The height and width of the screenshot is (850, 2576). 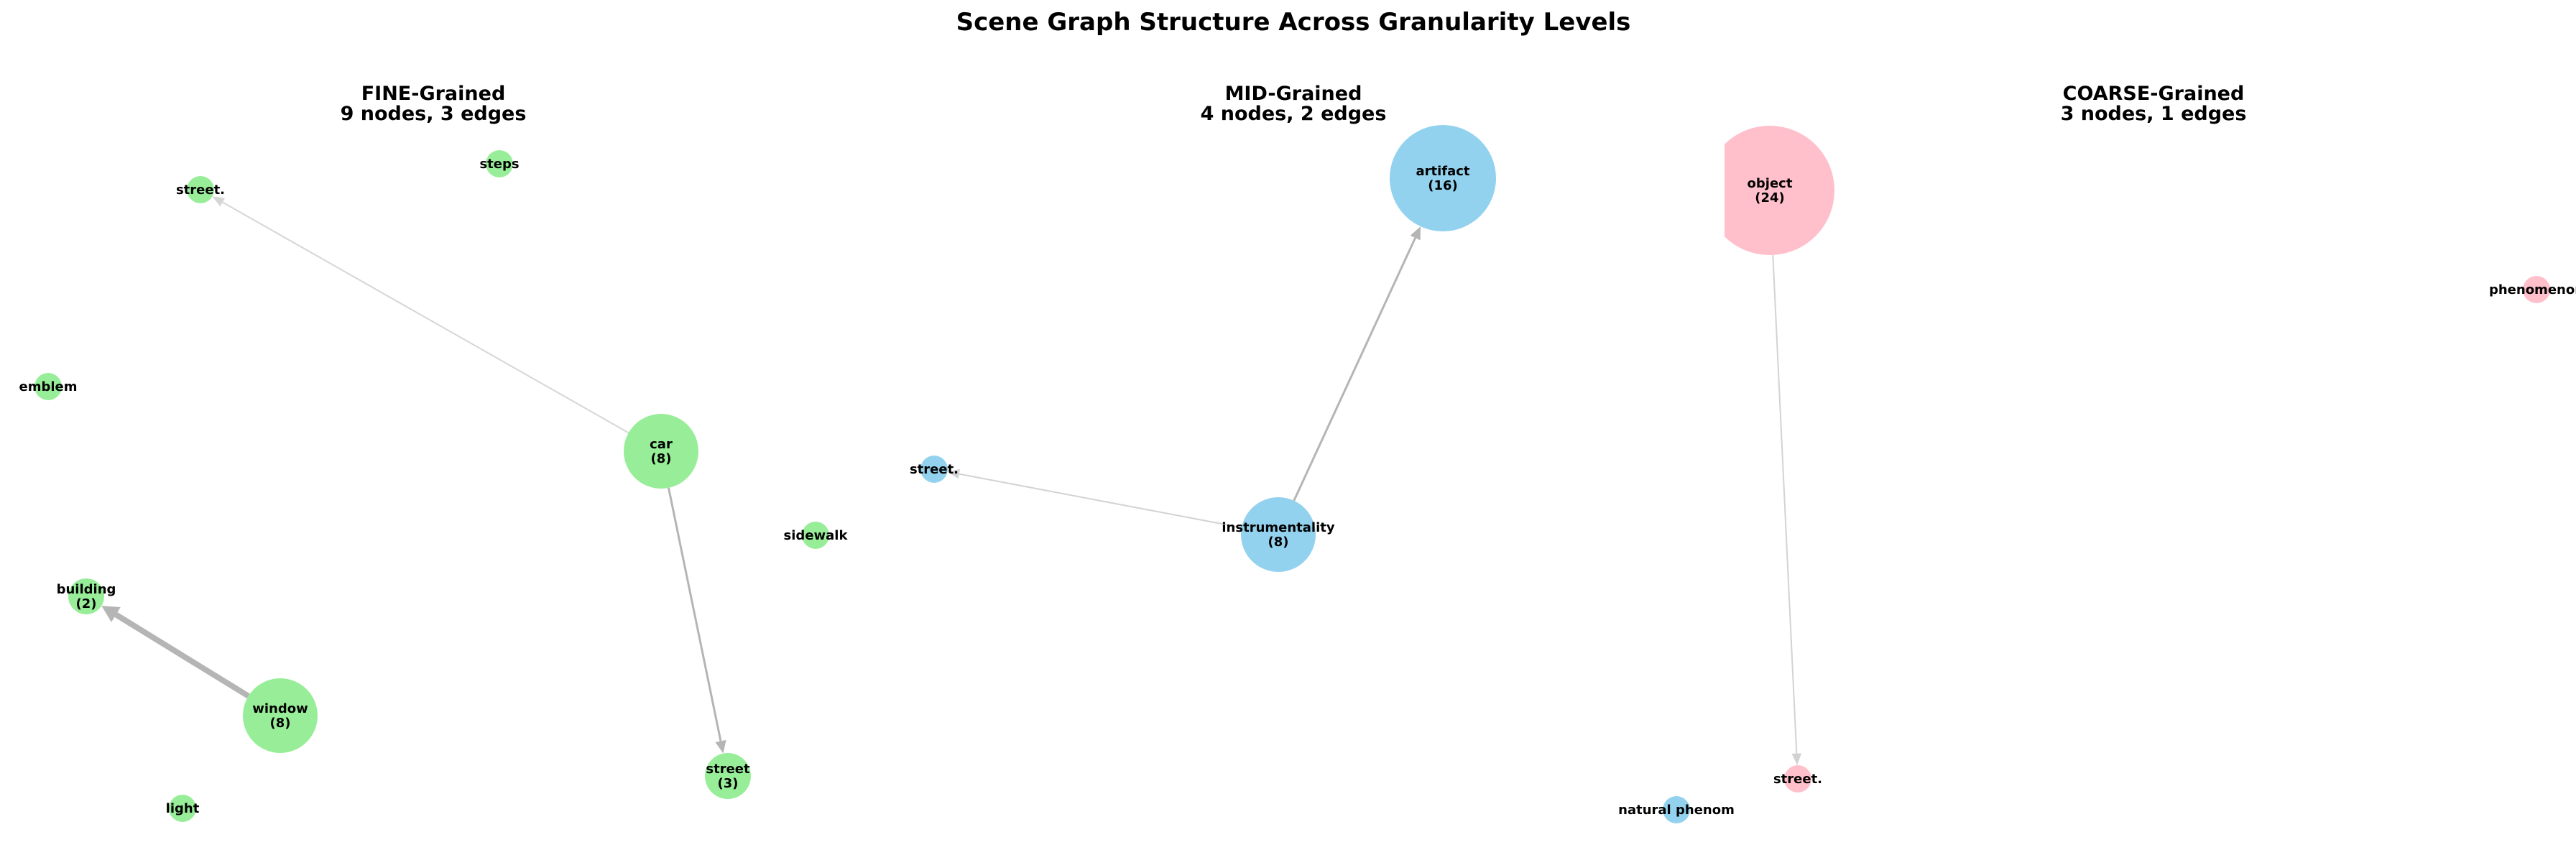 I want to click on panel-mid-title: MID-Grained, so click(x=1293, y=94).